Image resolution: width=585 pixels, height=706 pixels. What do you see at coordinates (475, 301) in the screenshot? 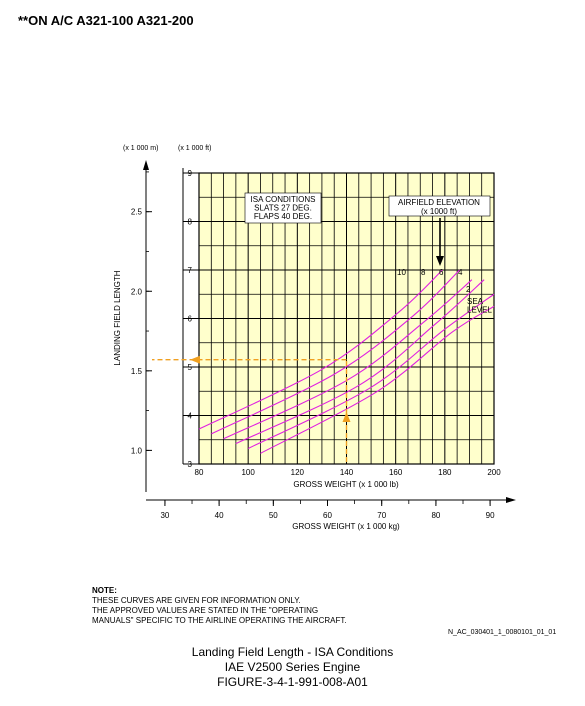
I see `curve-label-6-line-1: SEA` at bounding box center [475, 301].